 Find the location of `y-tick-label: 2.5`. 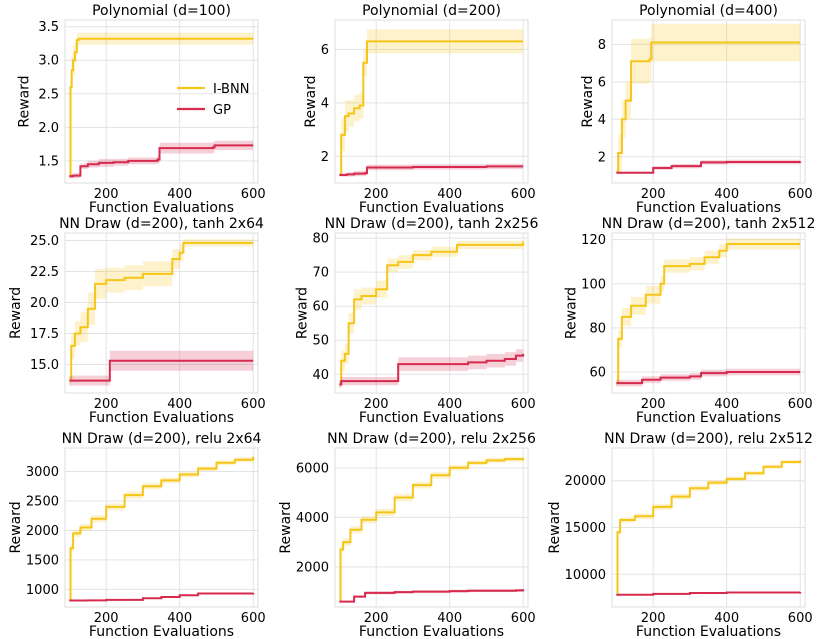

y-tick-label: 2.5 is located at coordinates (48, 94).